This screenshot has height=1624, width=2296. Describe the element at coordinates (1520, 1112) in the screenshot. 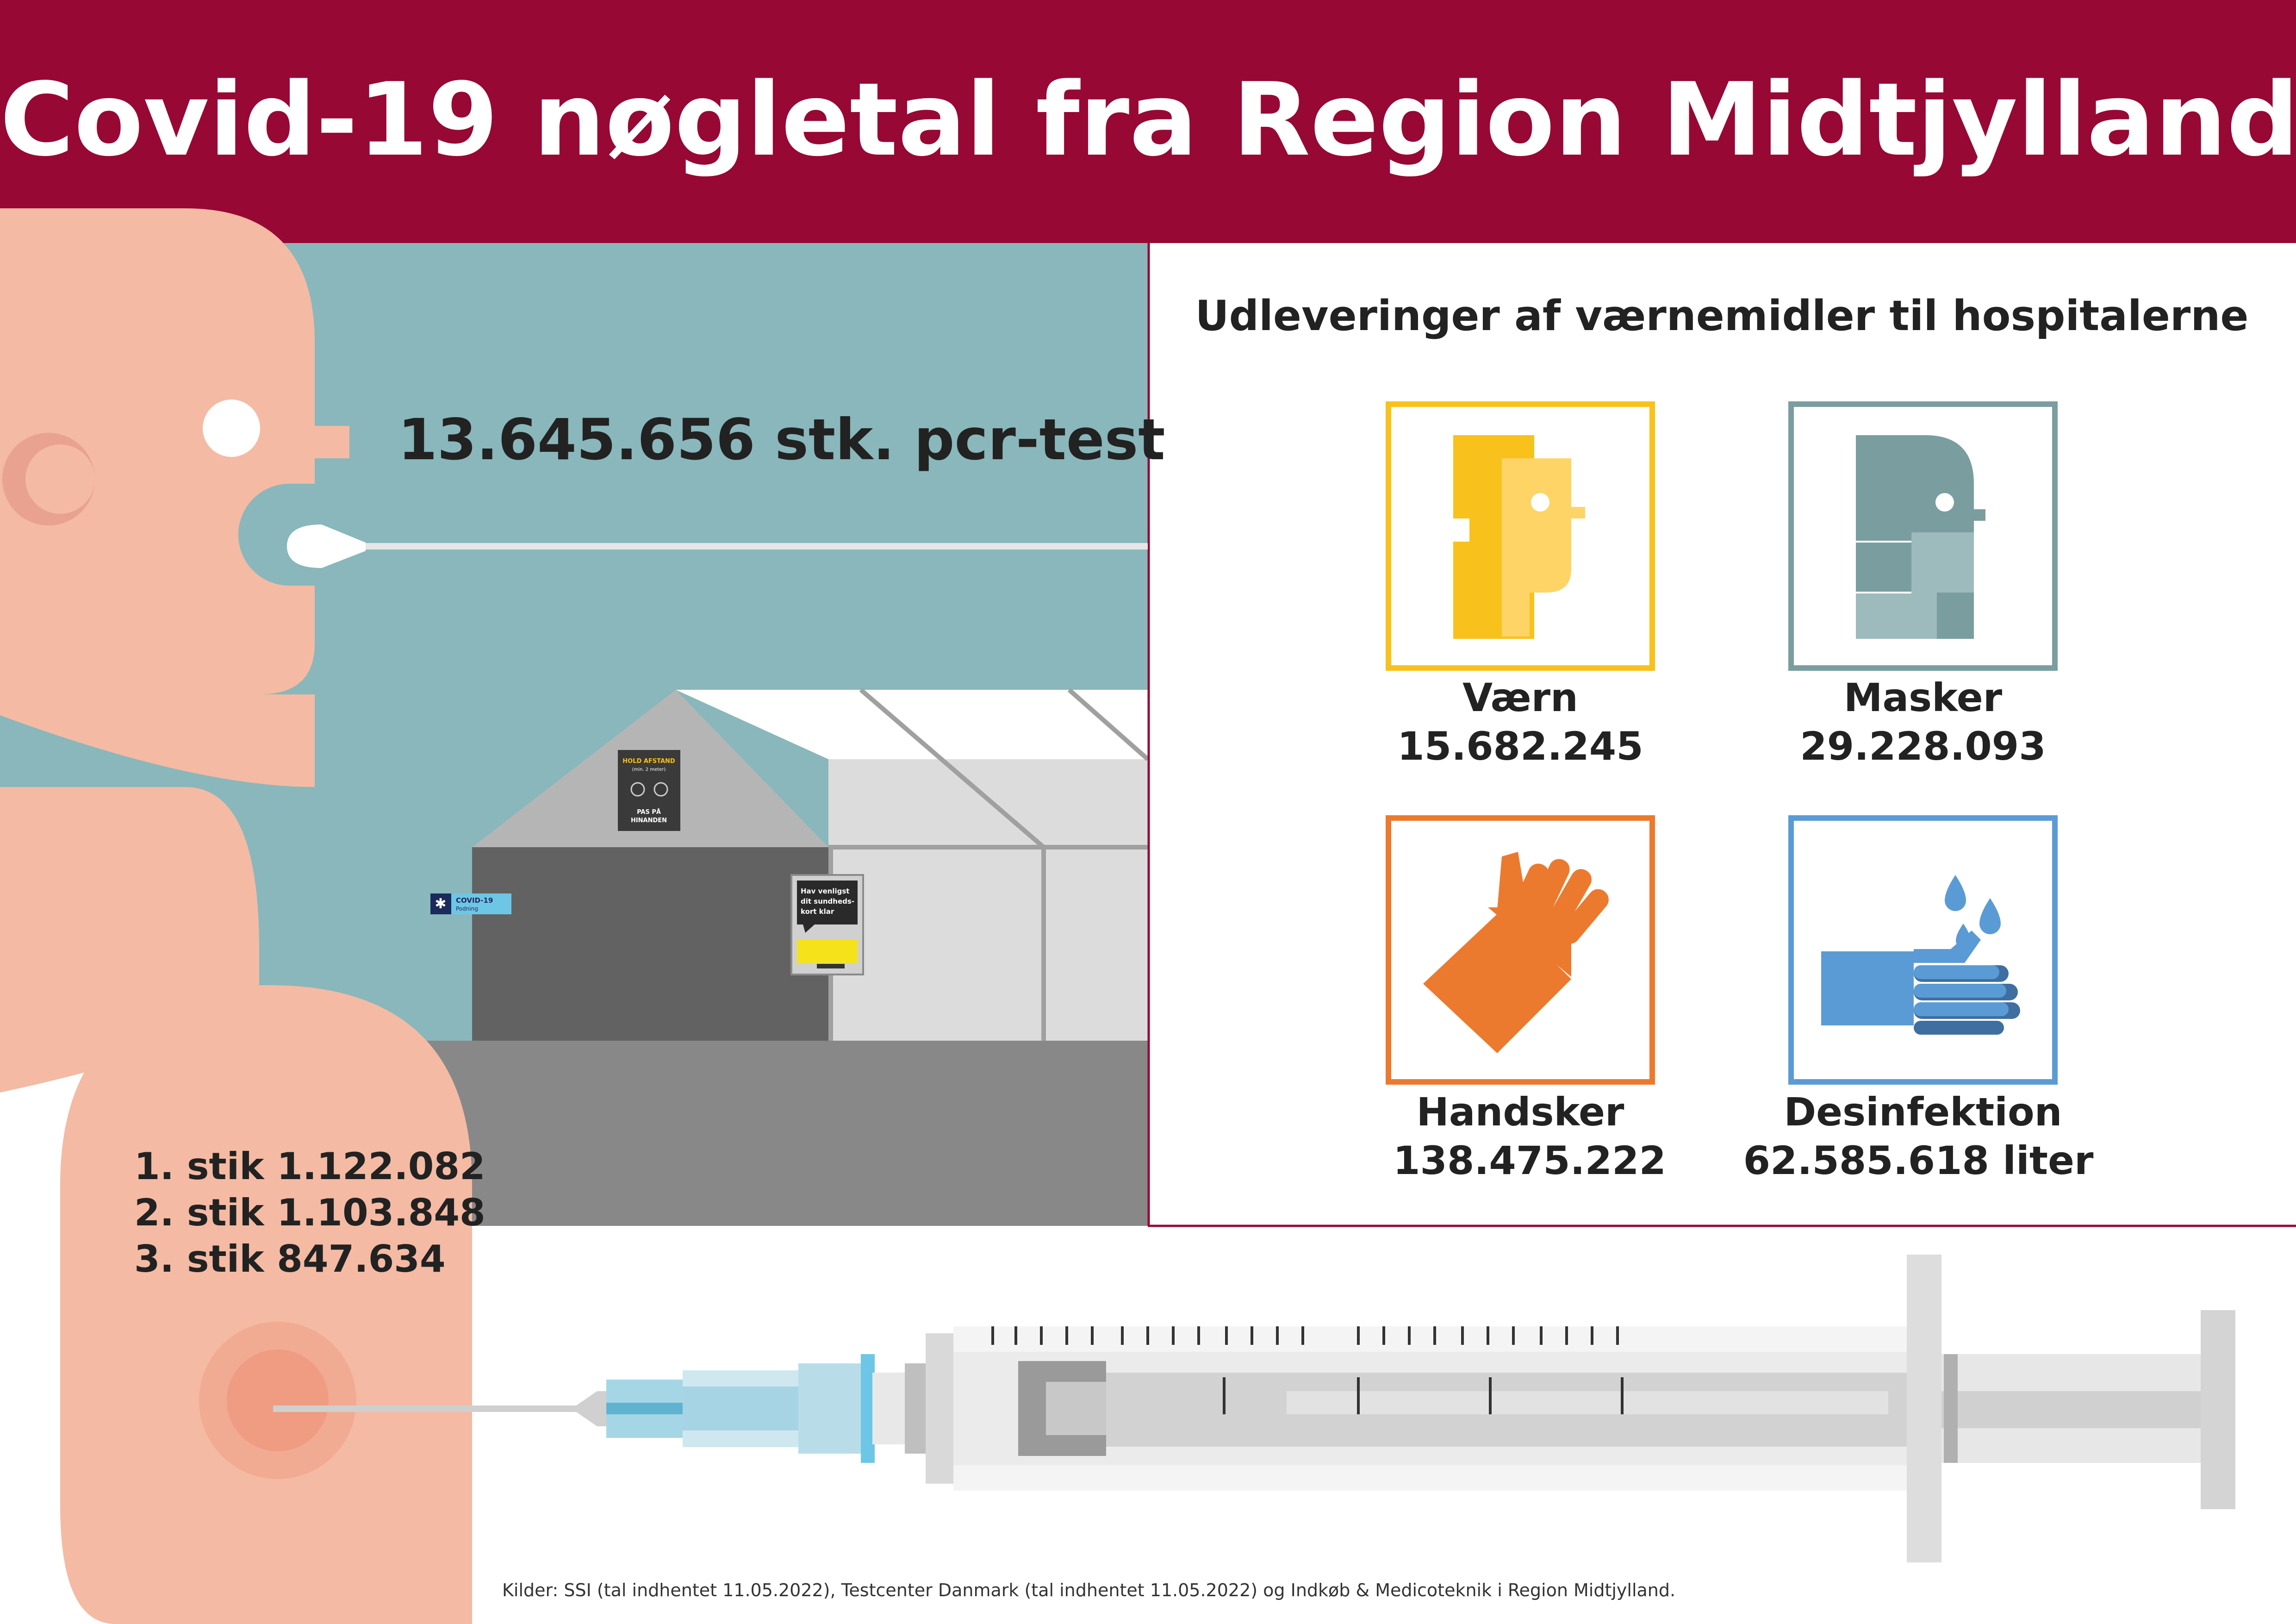

I see `ppe-label-glove: Handsker` at that location.